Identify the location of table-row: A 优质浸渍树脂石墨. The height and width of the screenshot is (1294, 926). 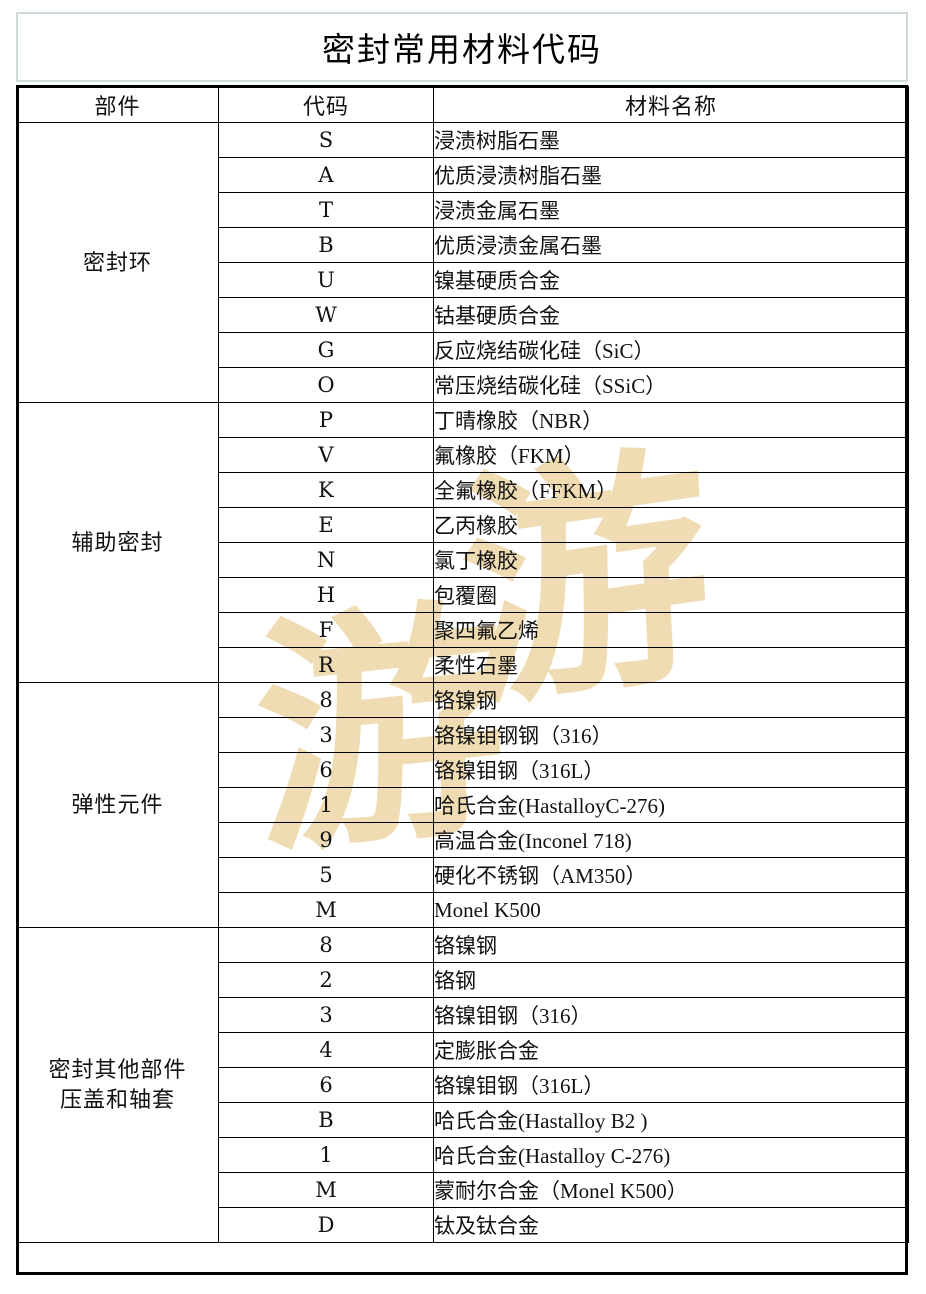
(463, 175).